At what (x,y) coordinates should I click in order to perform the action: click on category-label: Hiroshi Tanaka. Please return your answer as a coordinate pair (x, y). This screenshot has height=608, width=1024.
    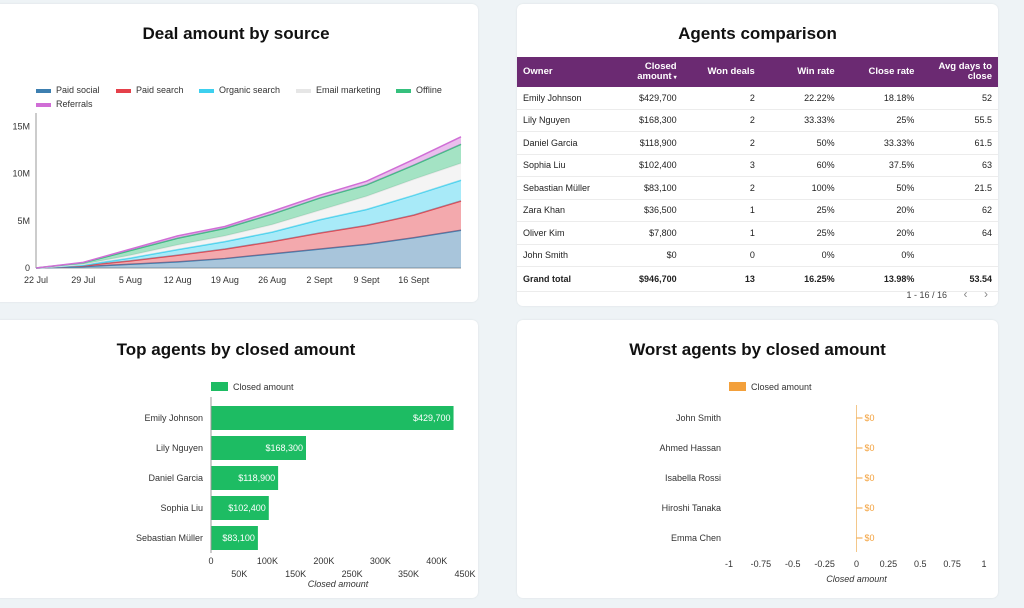
    Looking at the image, I should click on (691, 508).